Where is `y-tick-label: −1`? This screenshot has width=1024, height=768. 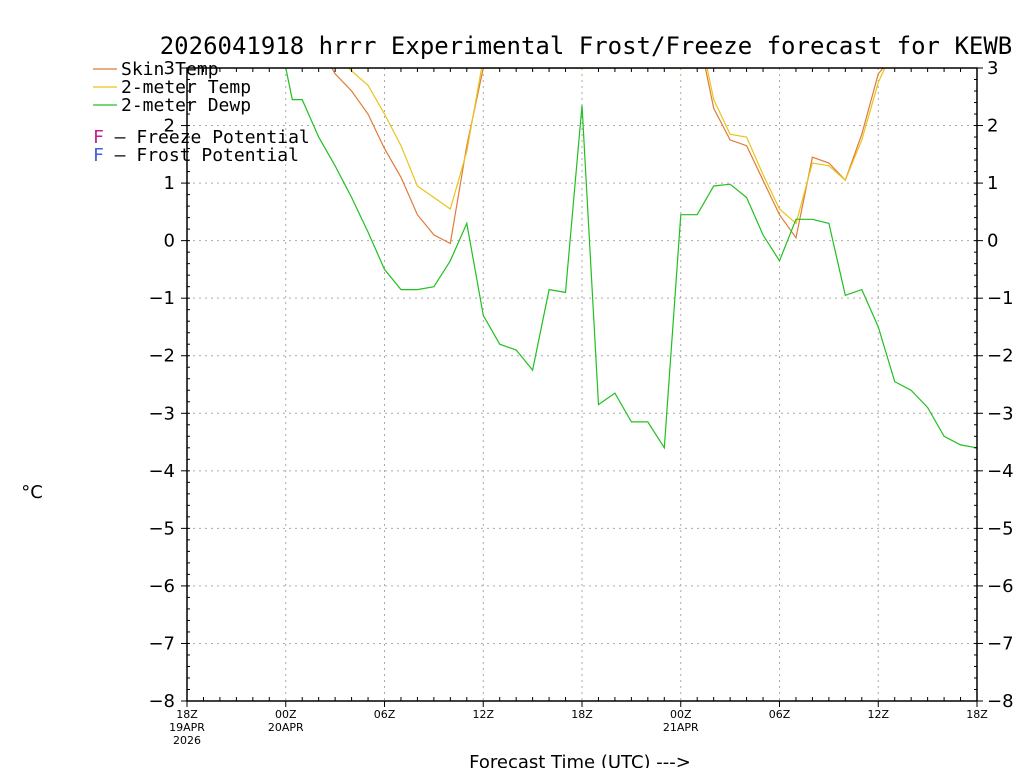 y-tick-label: −1 is located at coordinates (161, 298).